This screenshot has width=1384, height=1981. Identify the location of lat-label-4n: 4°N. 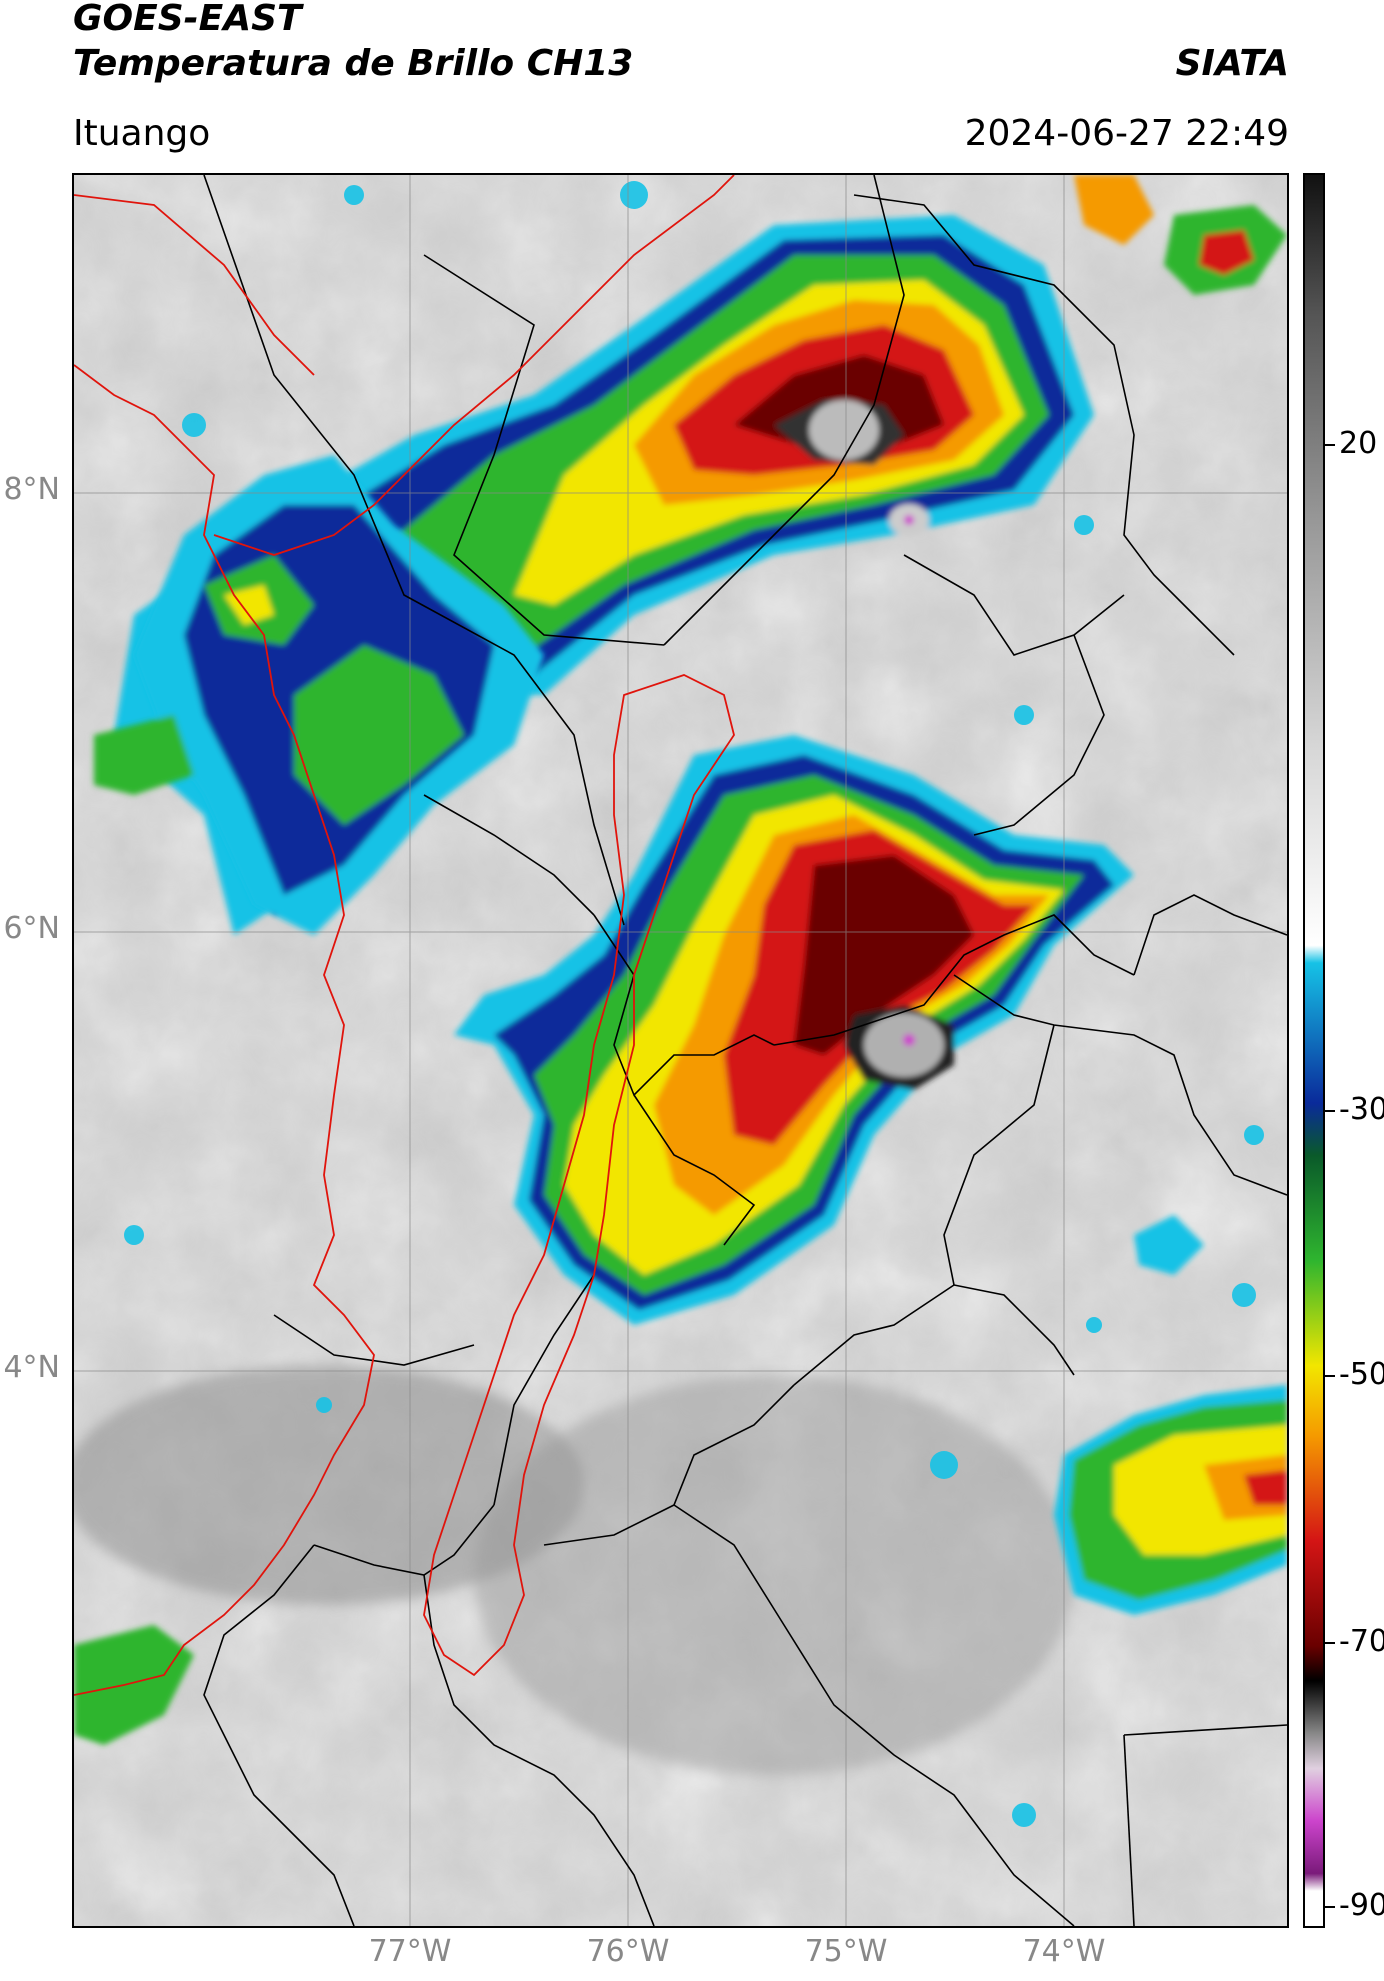
(31, 1367).